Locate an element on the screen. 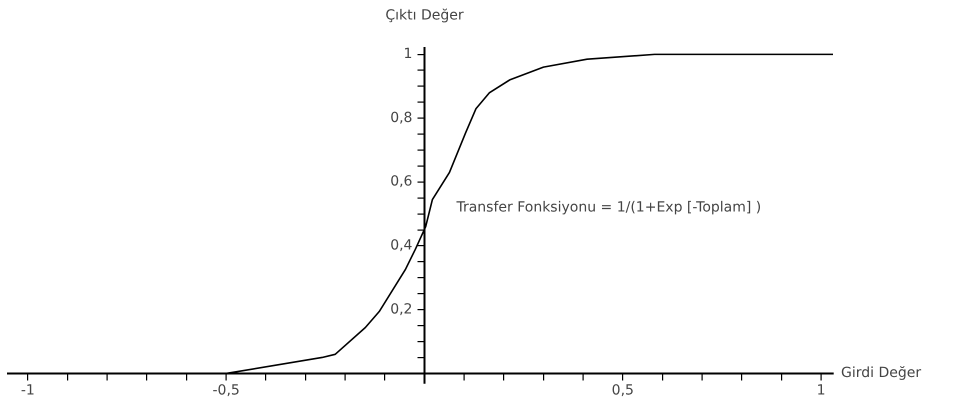  y-tick-label: 0,6 is located at coordinates (401, 182).